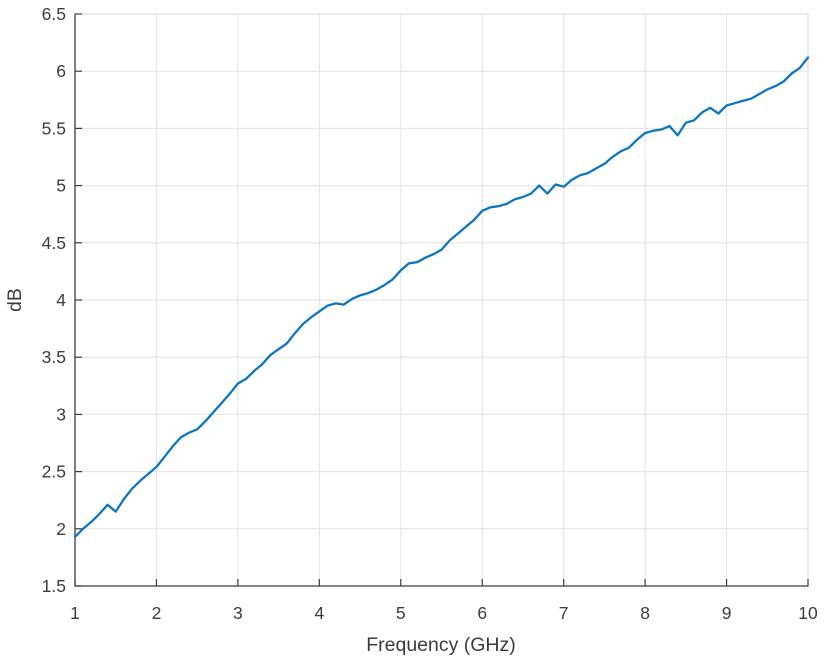 The image size is (825, 665). I want to click on x-tick-label: 10, so click(808, 613).